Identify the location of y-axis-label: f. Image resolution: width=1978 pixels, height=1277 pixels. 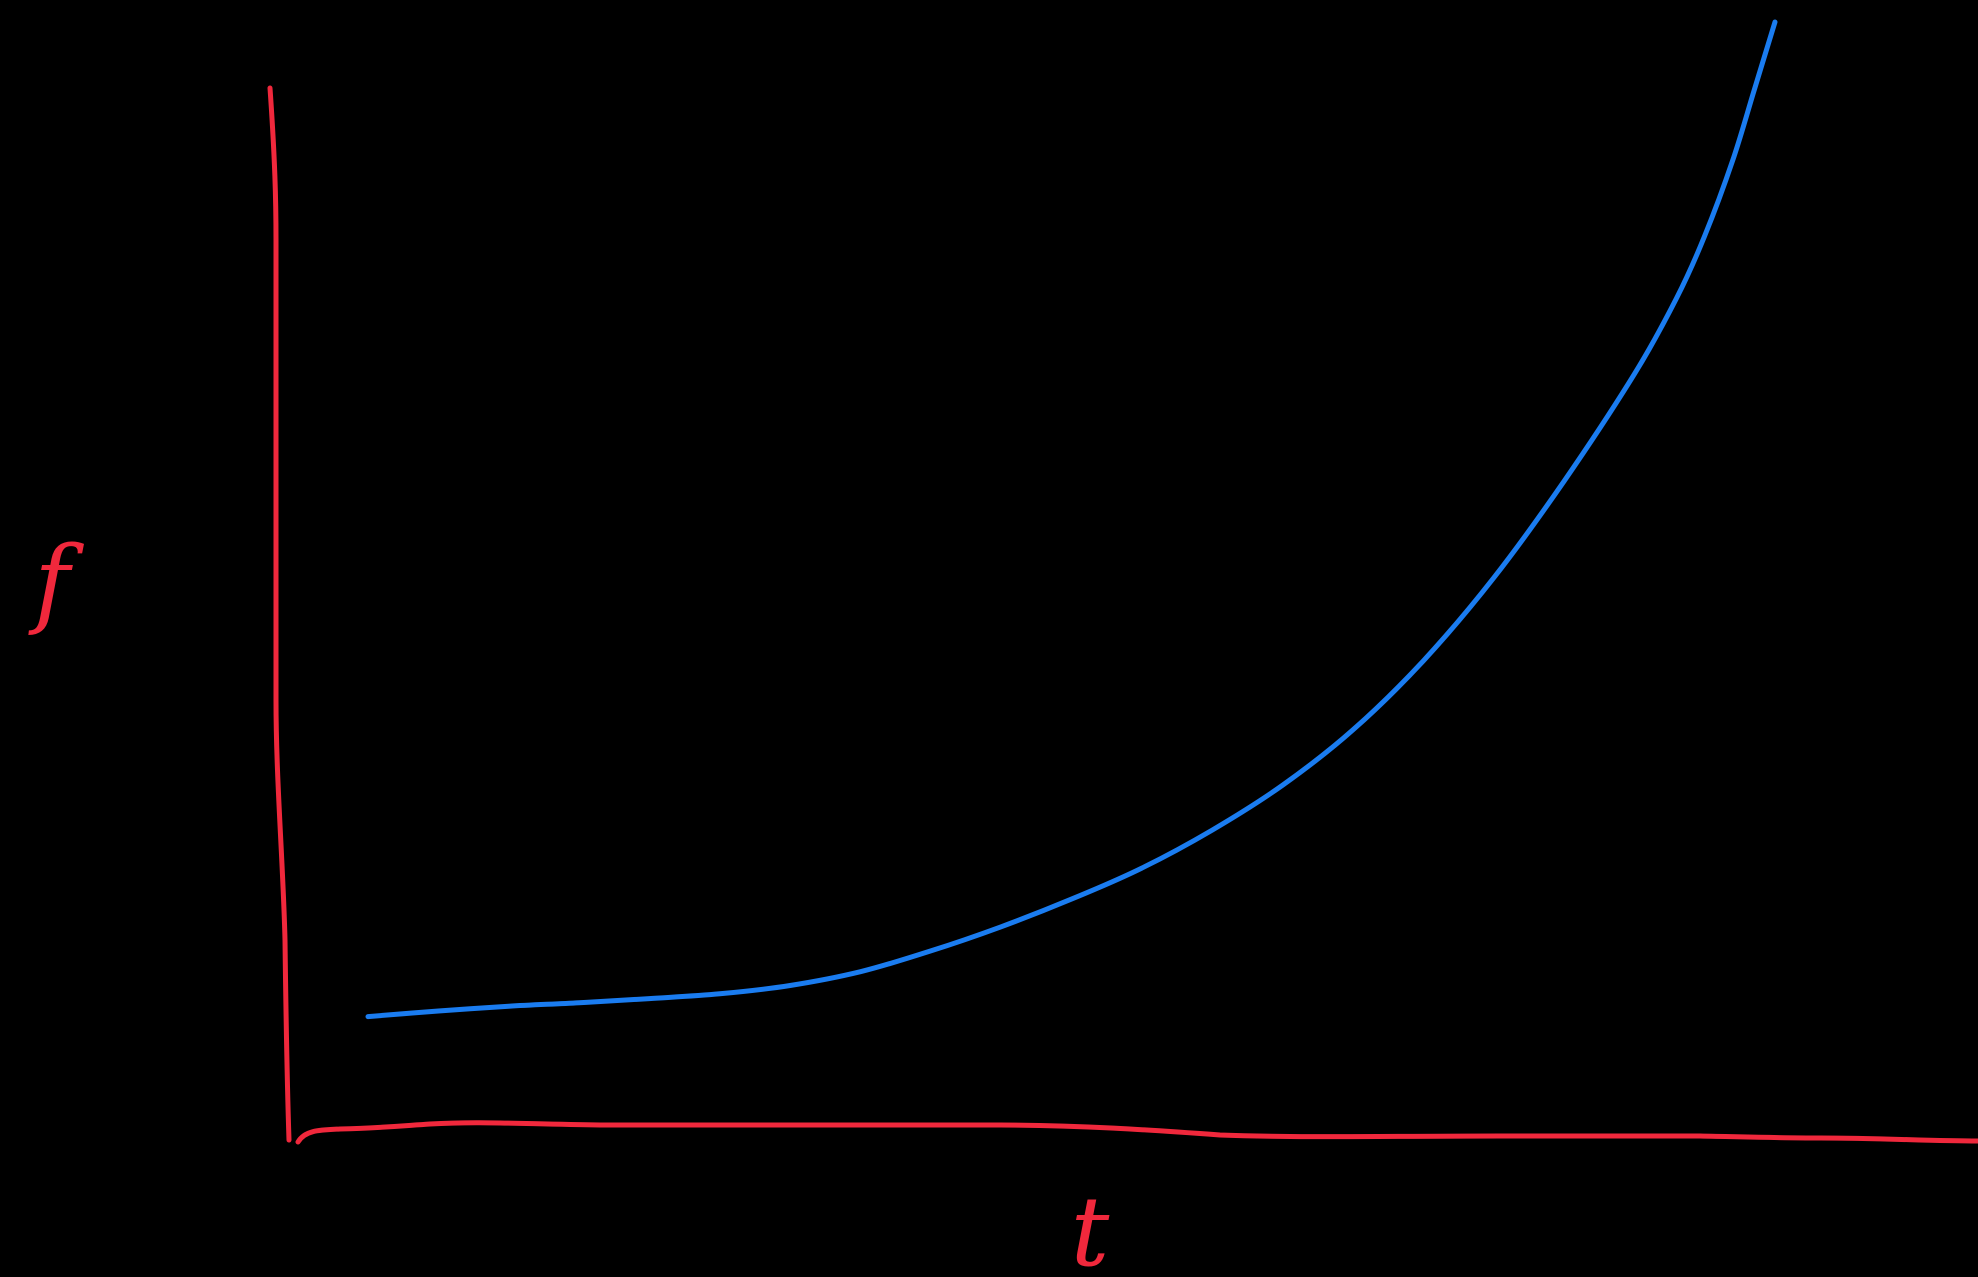
(56, 582).